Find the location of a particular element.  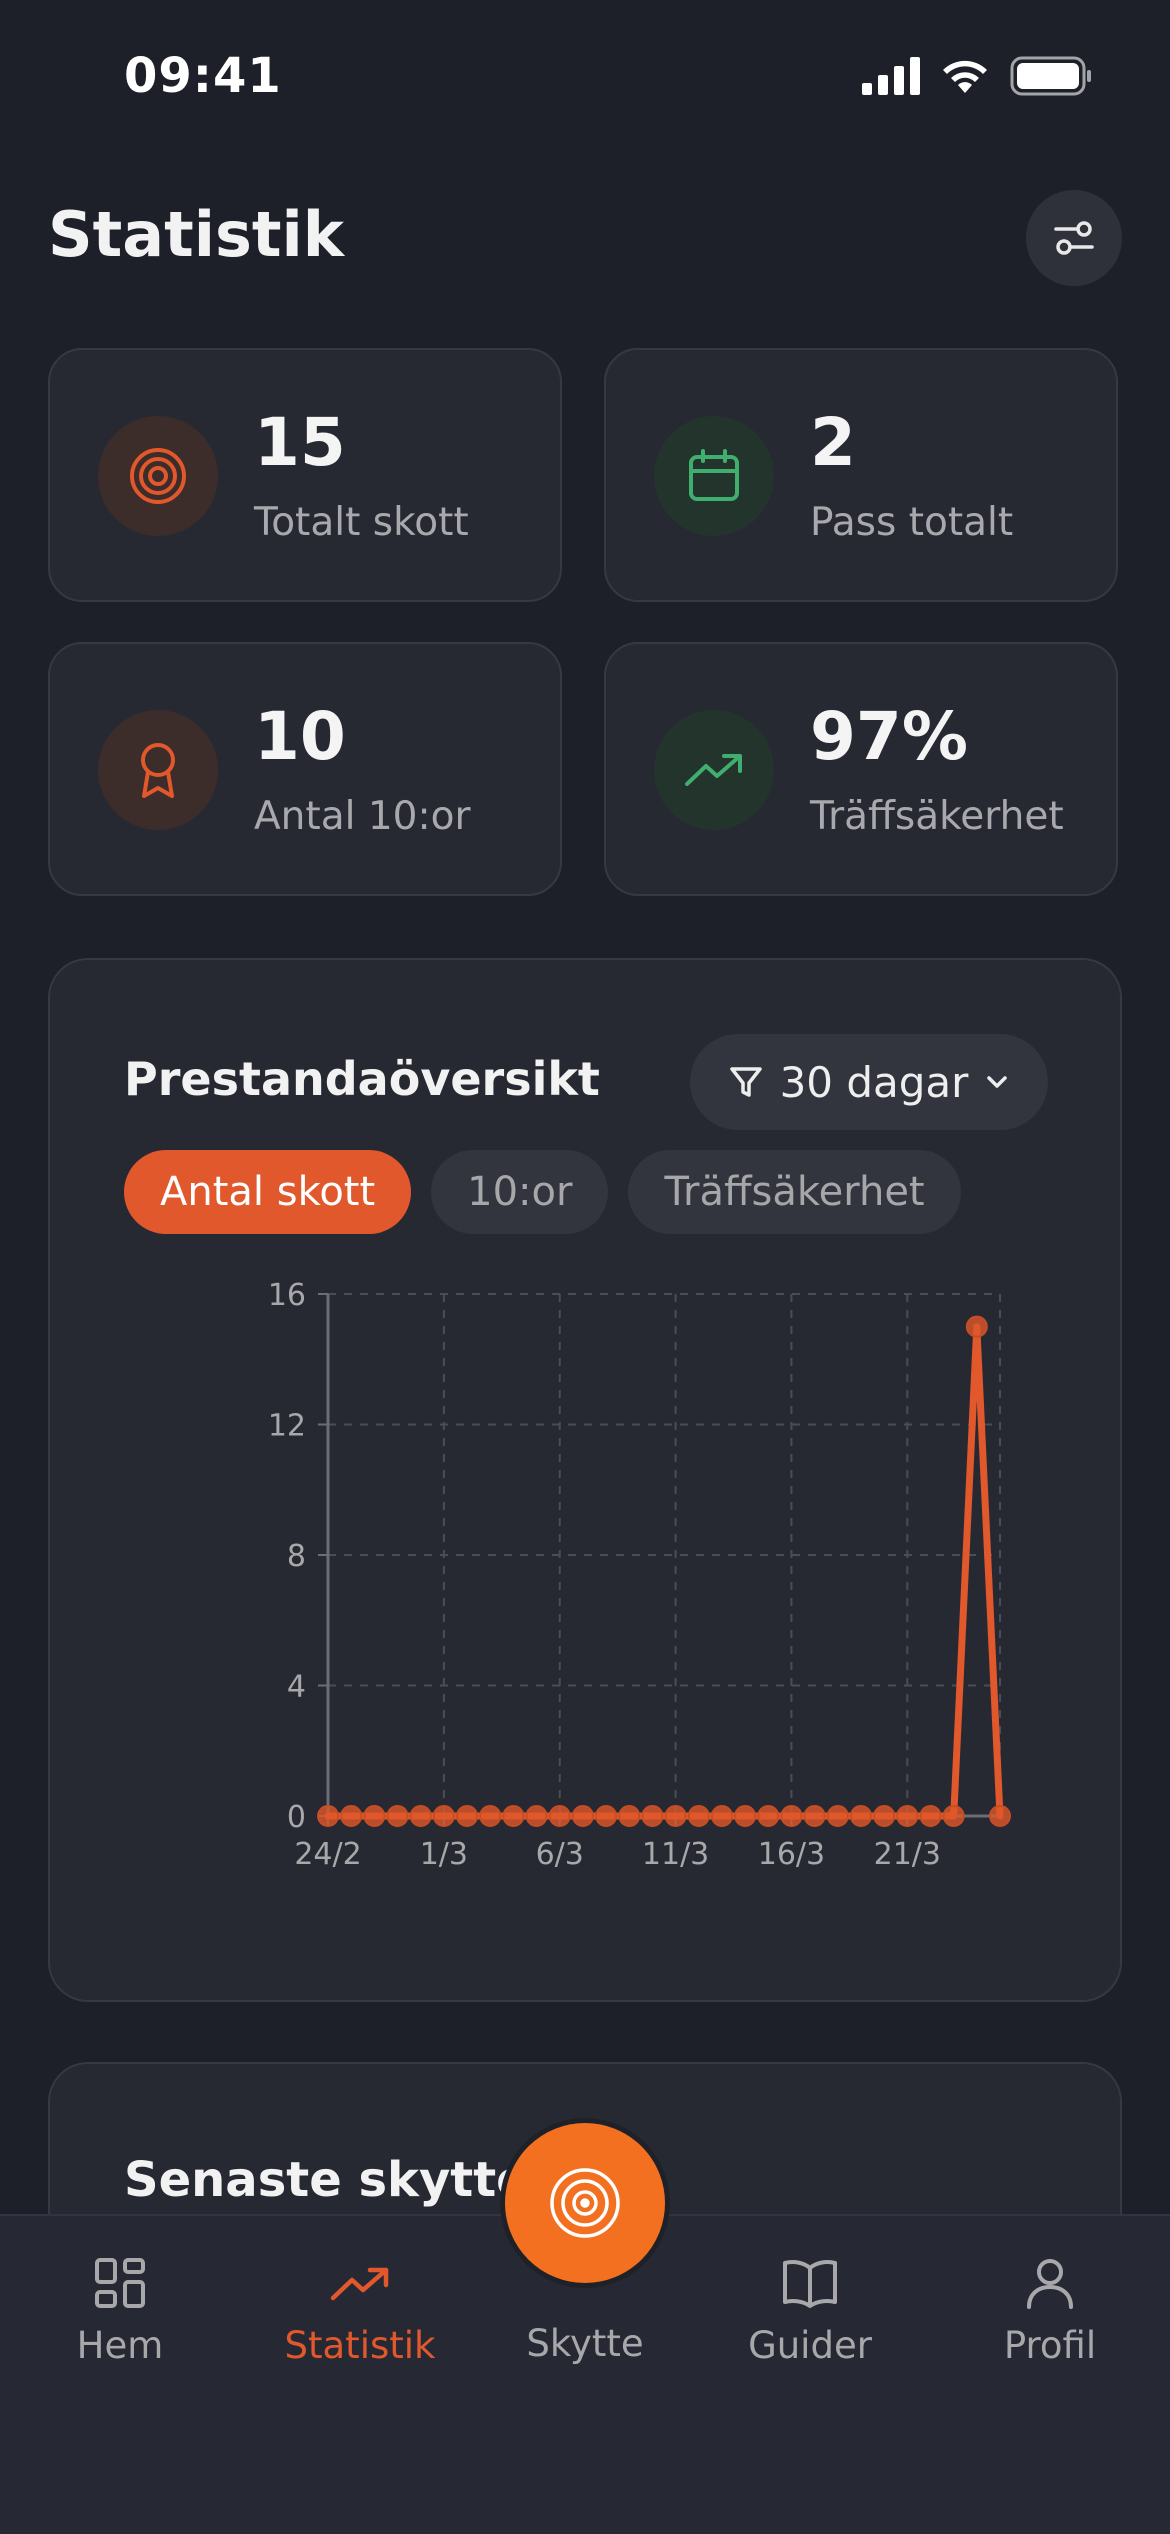

x-tick-label: 1/3 is located at coordinates (444, 1854).